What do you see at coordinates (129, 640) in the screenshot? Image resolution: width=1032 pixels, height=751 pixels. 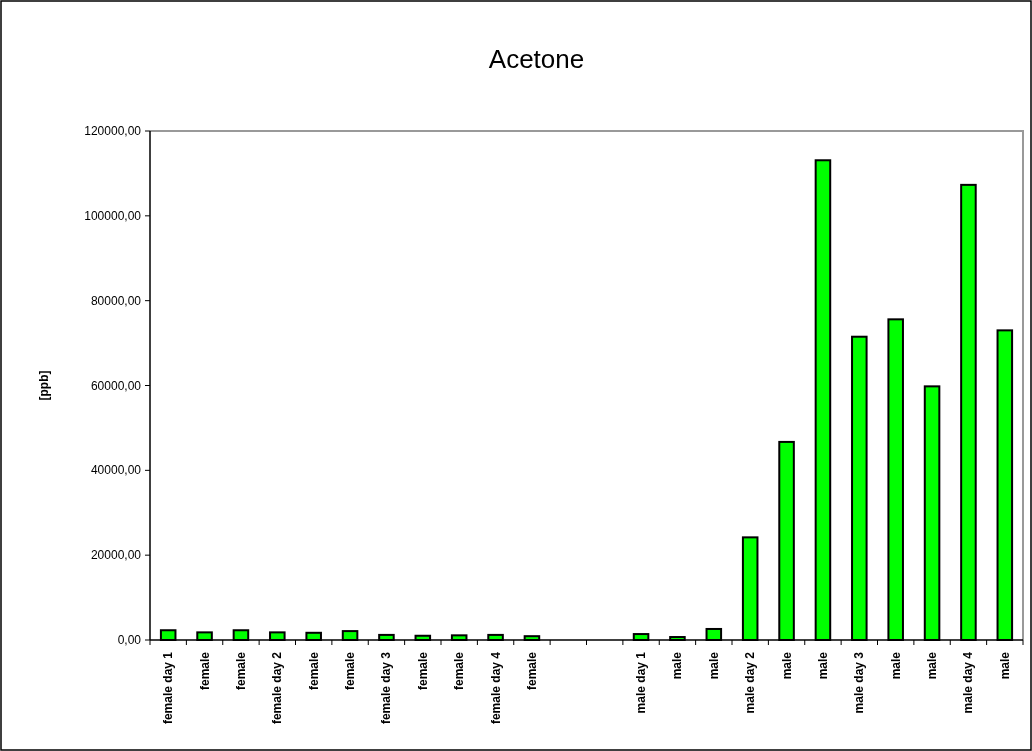 I see `y-tick-label: 0,00` at bounding box center [129, 640].